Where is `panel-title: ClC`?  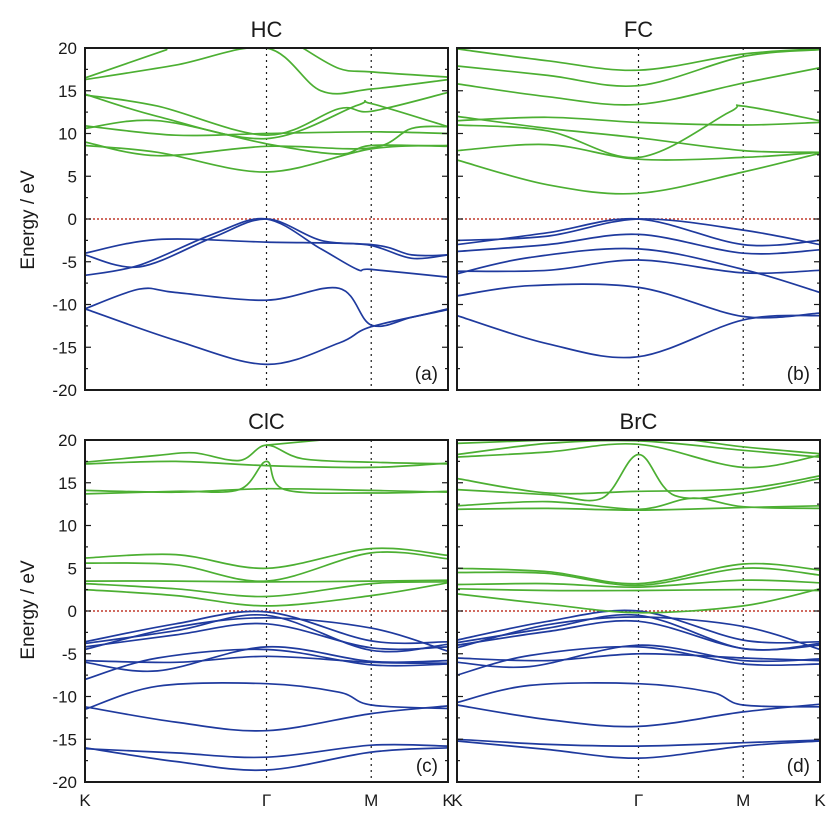
panel-title: ClC is located at coordinates (266, 421).